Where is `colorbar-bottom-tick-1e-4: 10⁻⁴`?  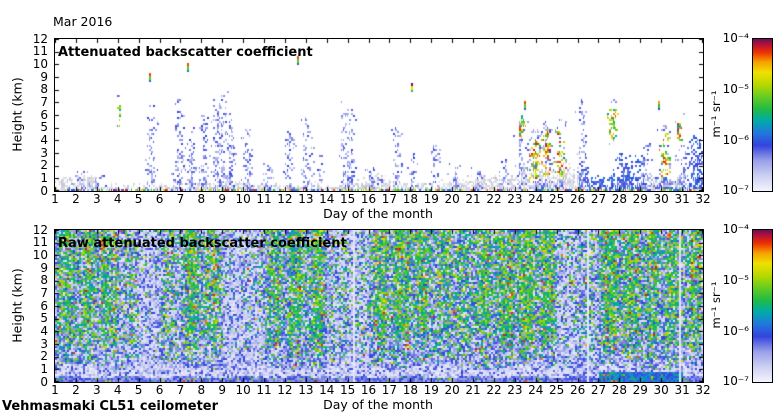
colorbar-bottom-tick-1e-4: 10⁻⁴ is located at coordinates (735, 229).